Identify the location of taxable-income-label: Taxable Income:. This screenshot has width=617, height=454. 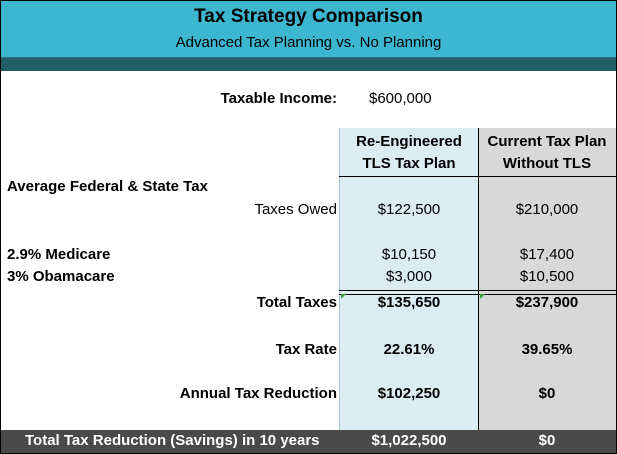
(278, 98).